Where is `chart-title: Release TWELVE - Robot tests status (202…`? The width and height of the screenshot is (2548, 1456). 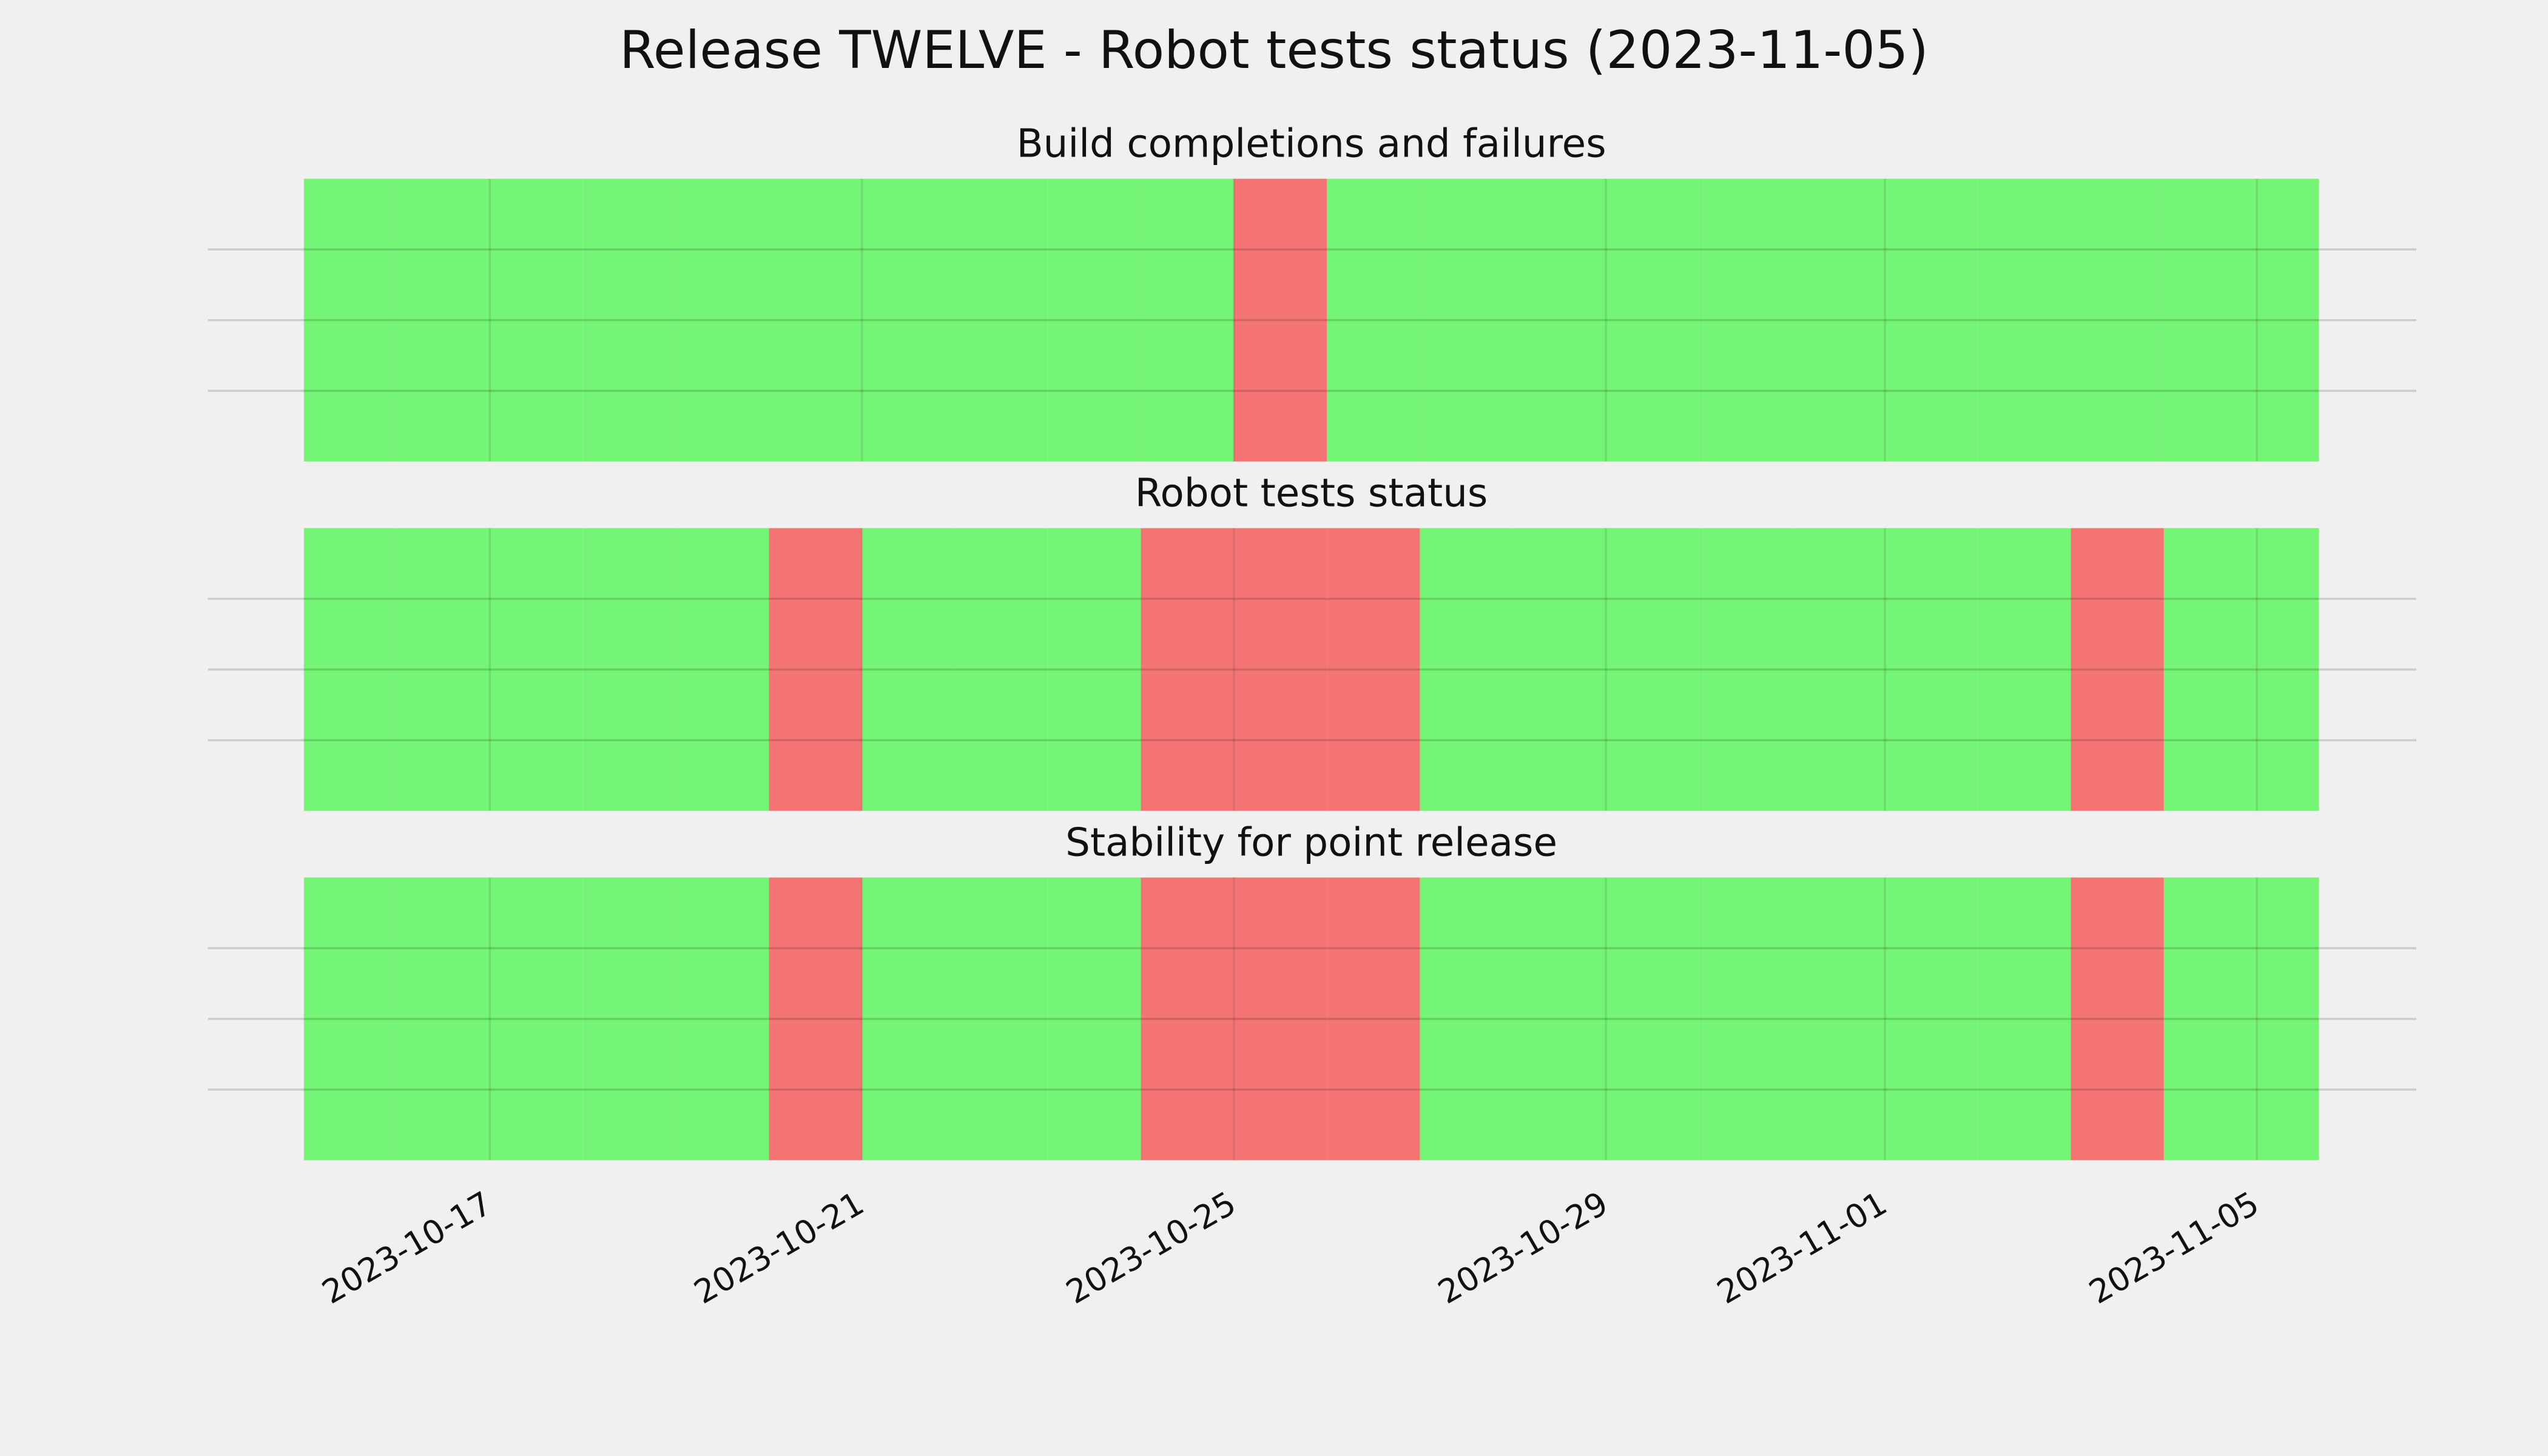
chart-title: Release TWELVE - Robot tests status (202… is located at coordinates (1274, 50).